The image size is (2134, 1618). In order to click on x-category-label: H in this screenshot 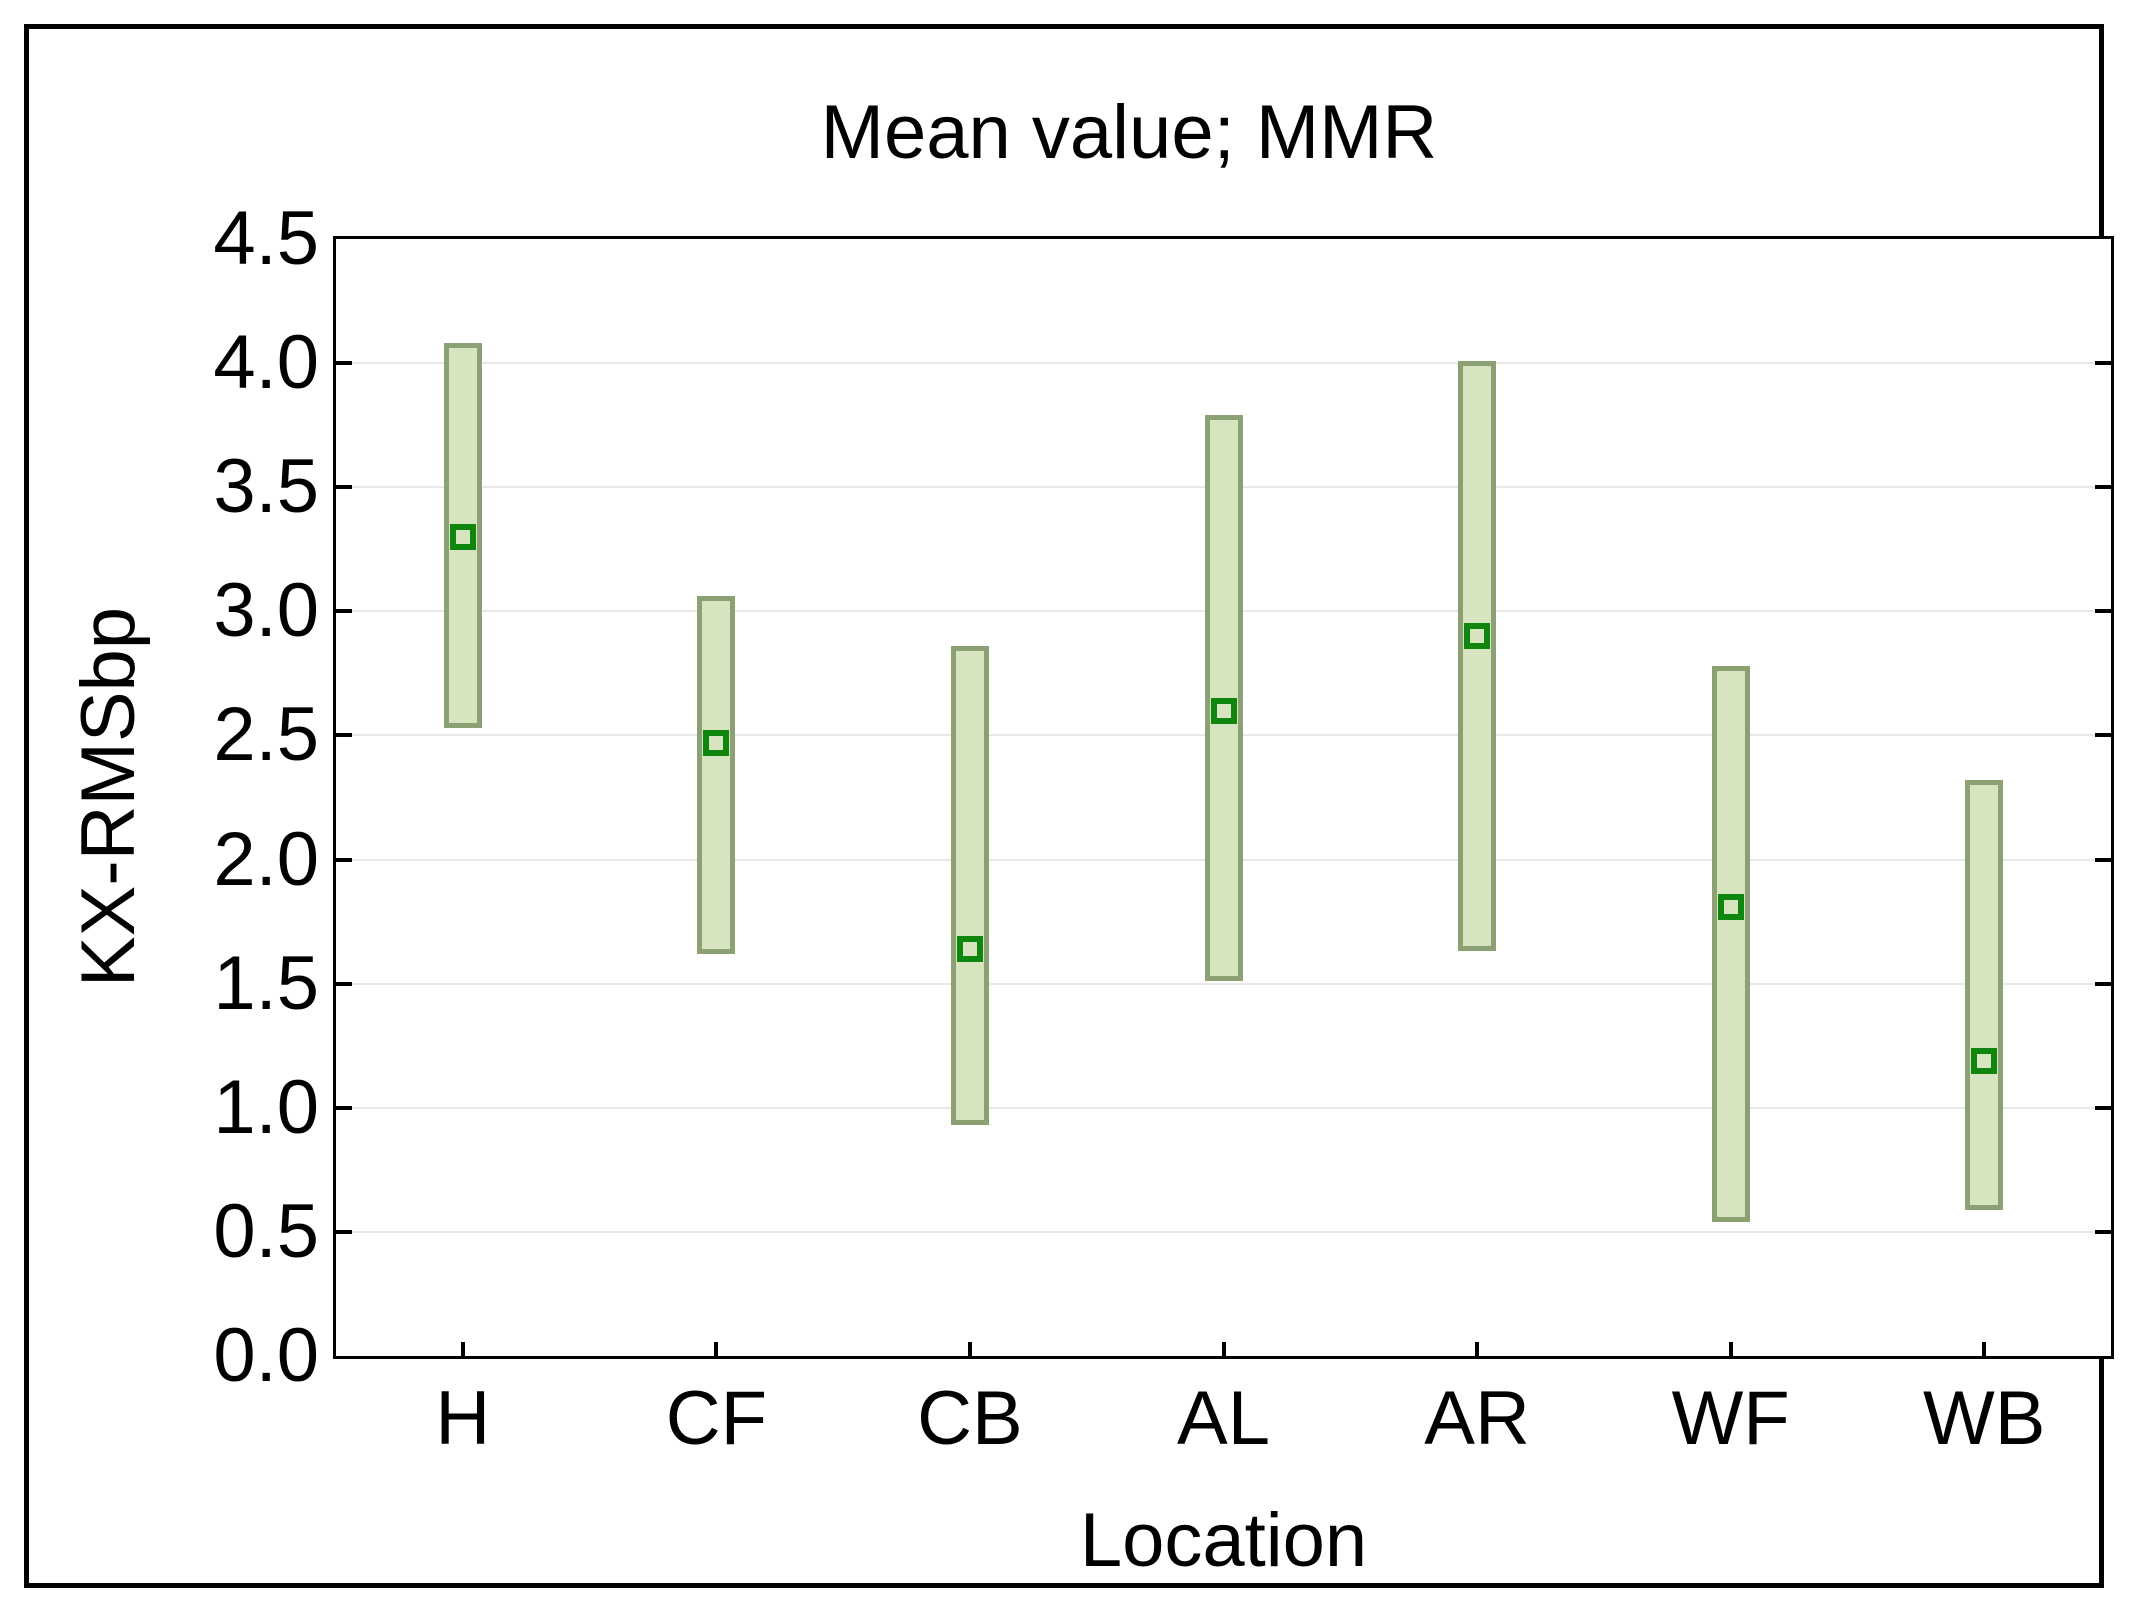, I will do `click(463, 1418)`.